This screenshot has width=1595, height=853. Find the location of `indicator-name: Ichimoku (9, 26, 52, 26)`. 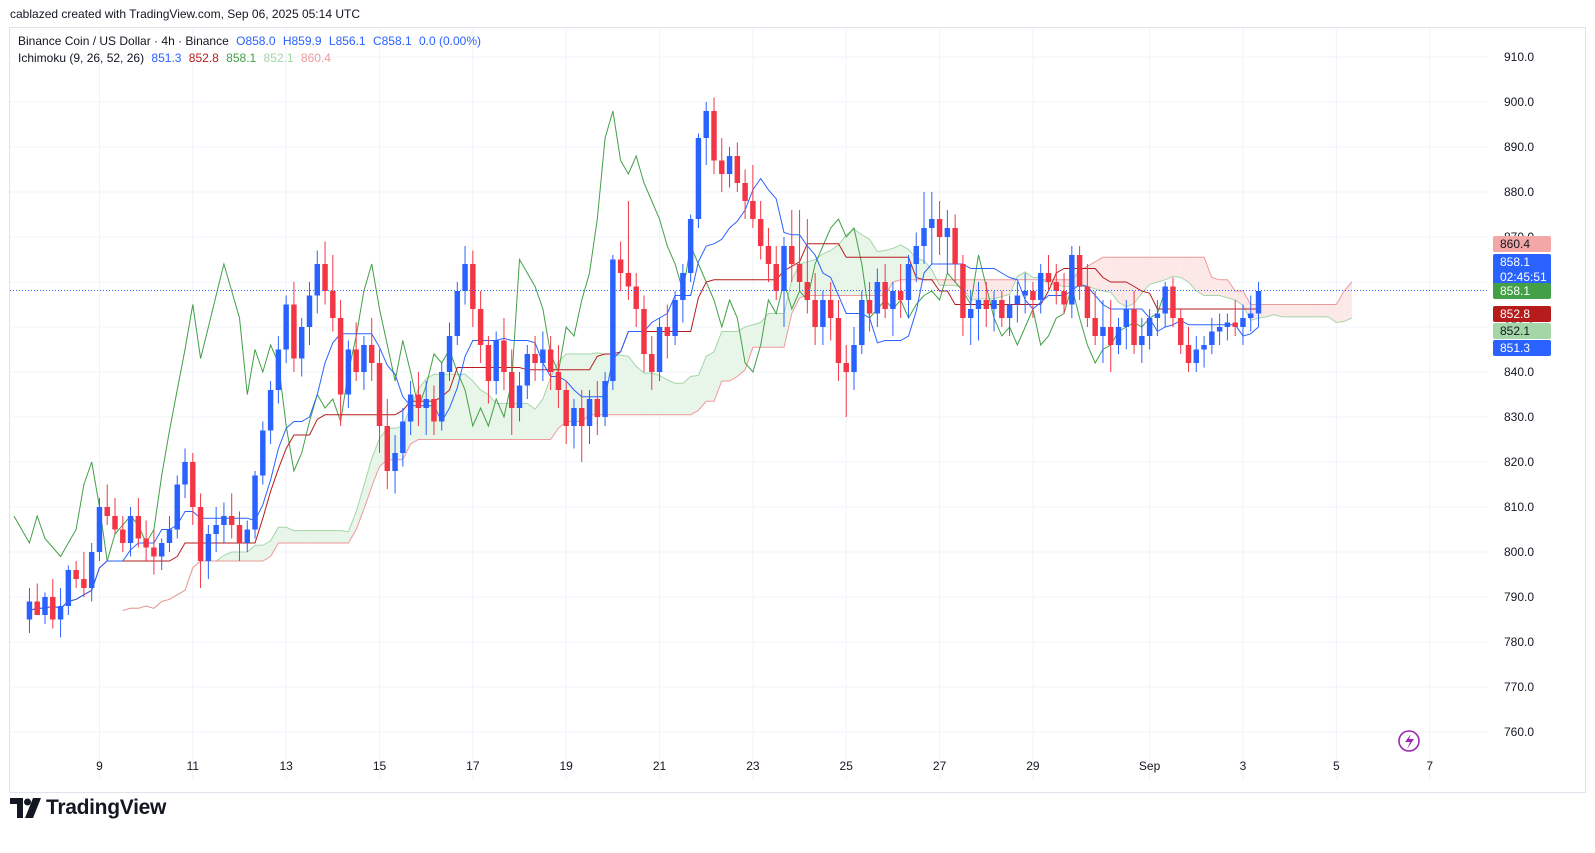

indicator-name: Ichimoku (9, 26, 52, 26) is located at coordinates (81, 58).